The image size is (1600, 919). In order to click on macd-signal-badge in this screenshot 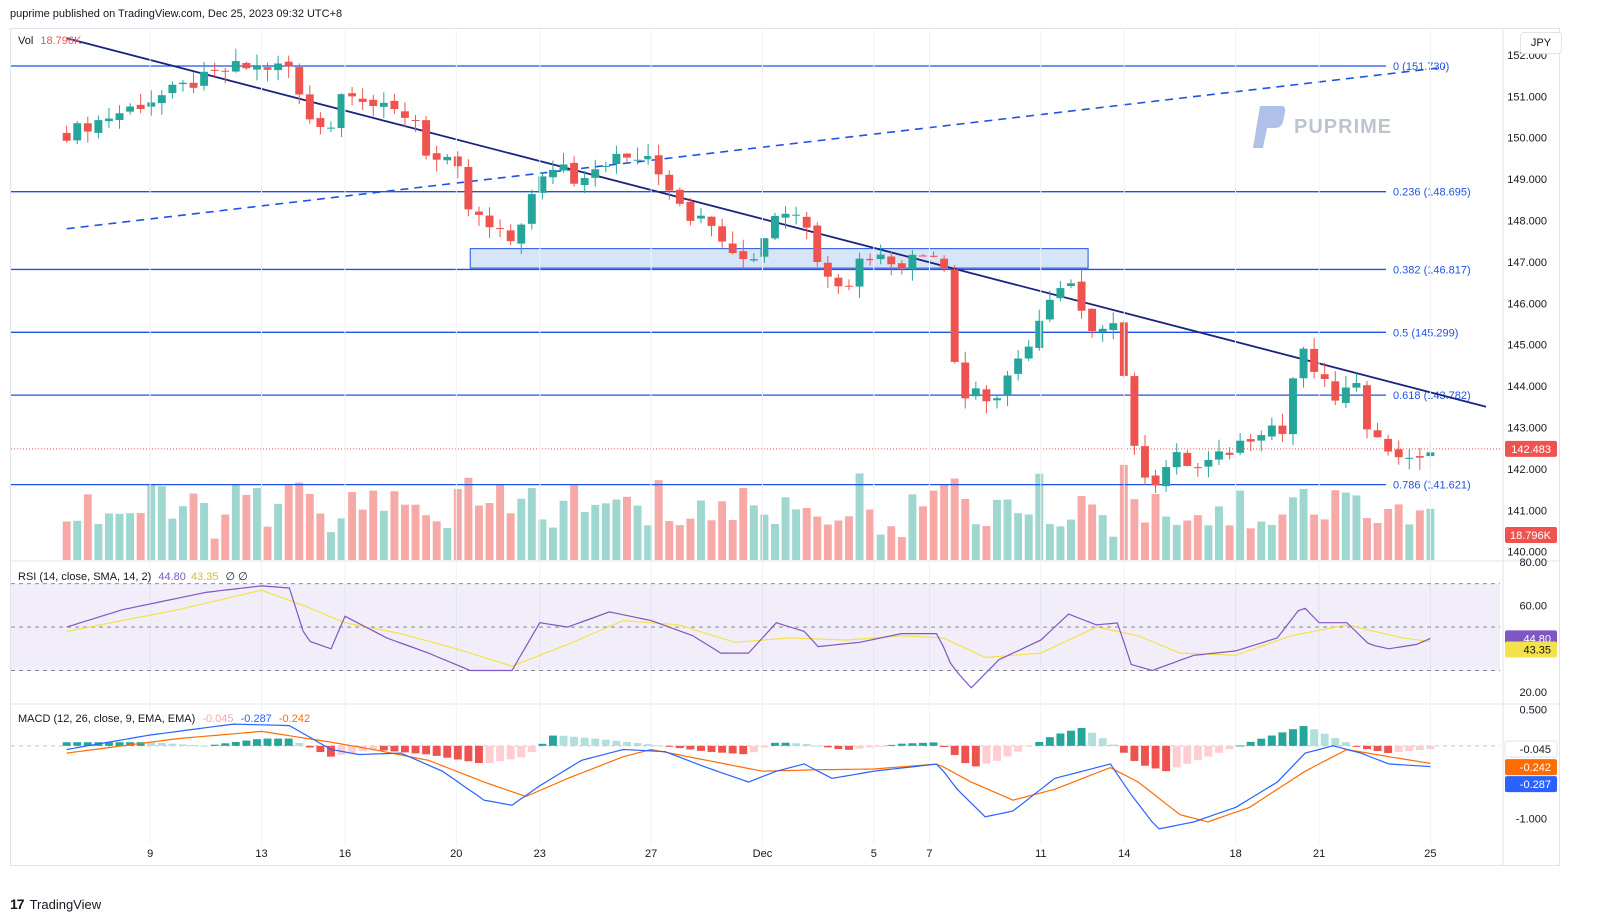, I will do `click(1531, 767)`.